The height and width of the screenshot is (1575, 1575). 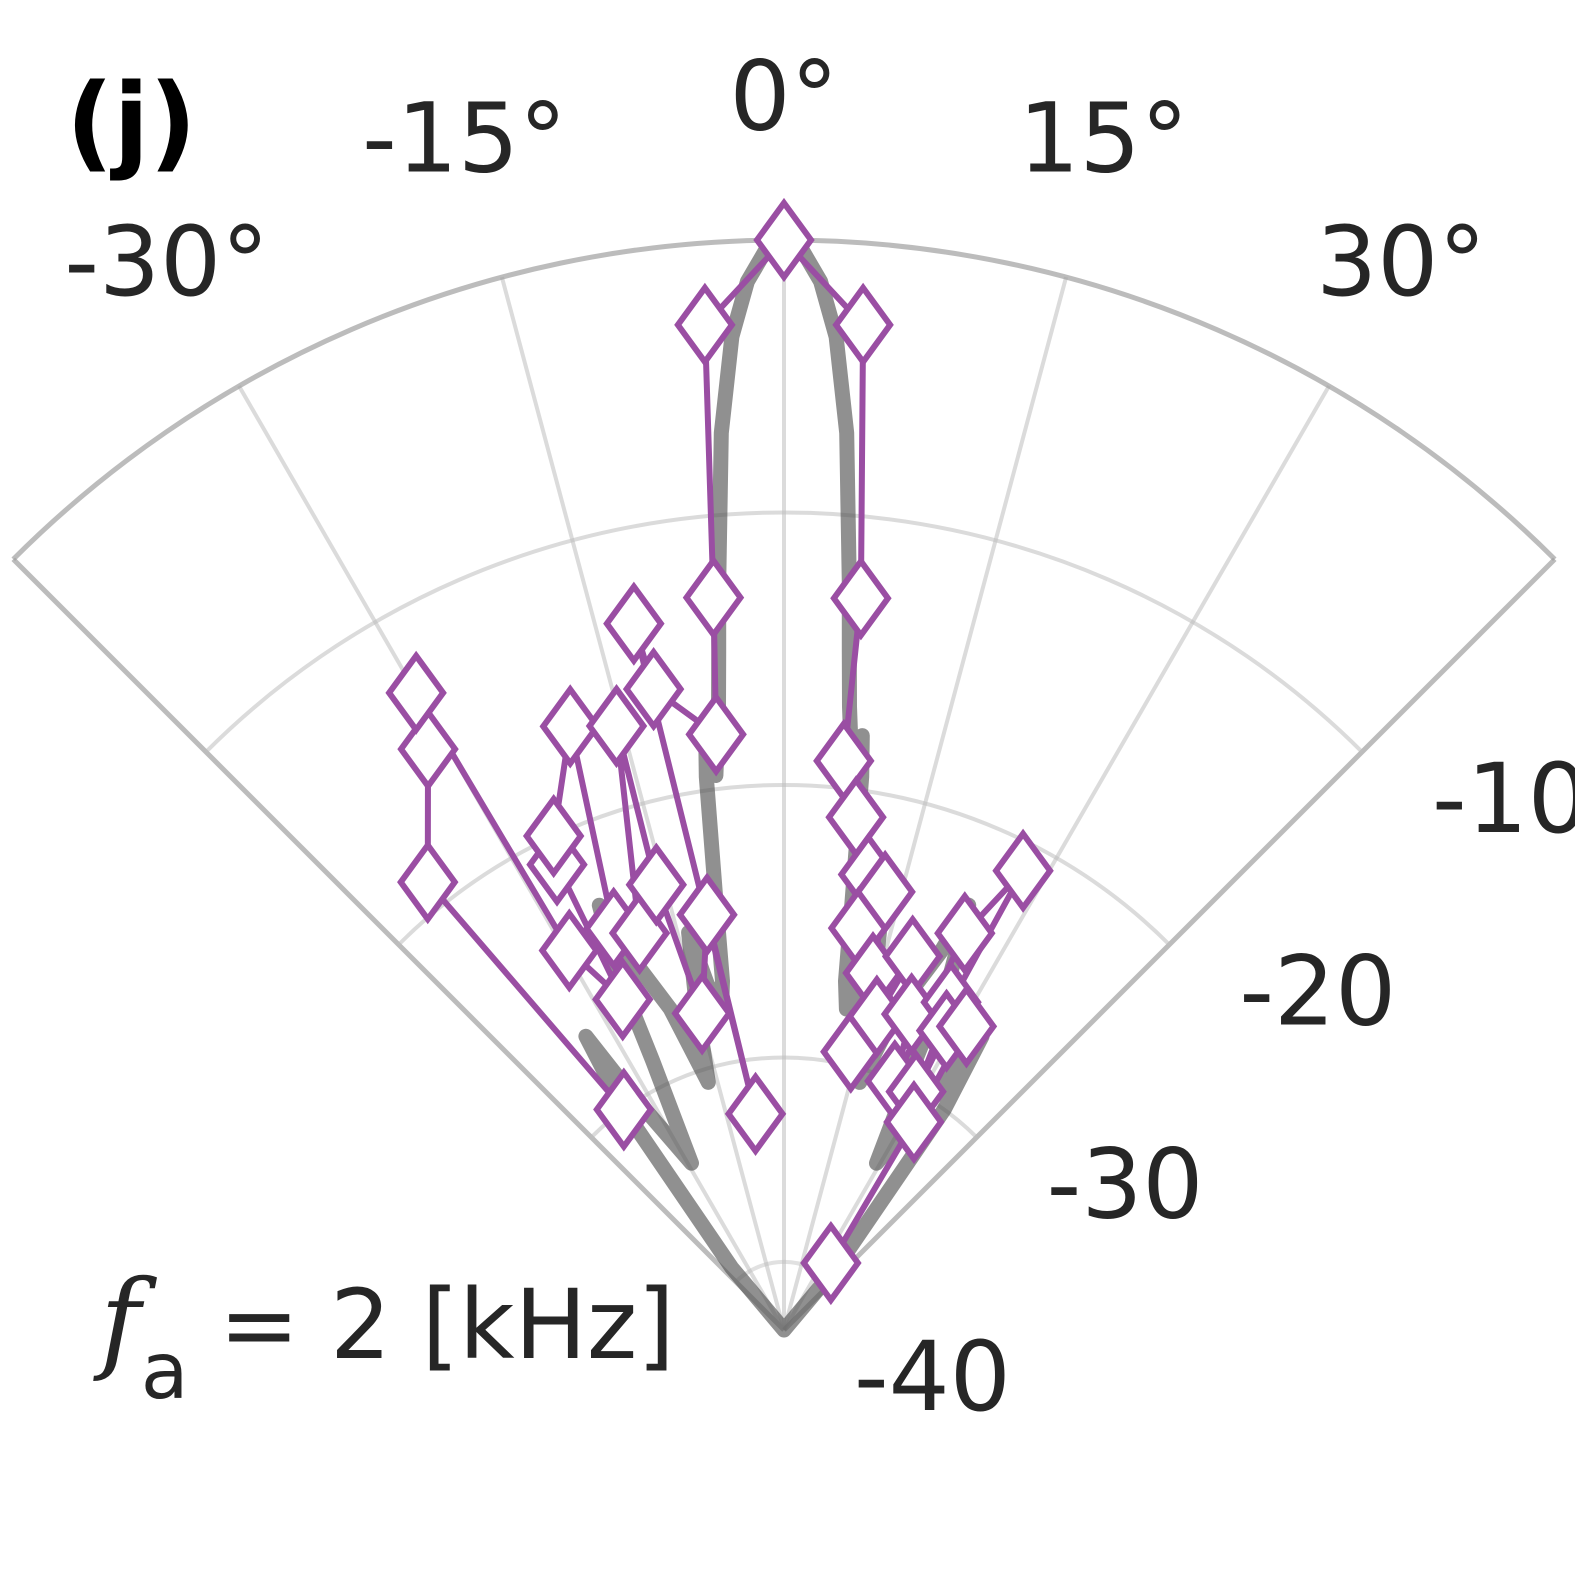 What do you see at coordinates (464, 139) in the screenshot?
I see `theta-tick-label: -15°` at bounding box center [464, 139].